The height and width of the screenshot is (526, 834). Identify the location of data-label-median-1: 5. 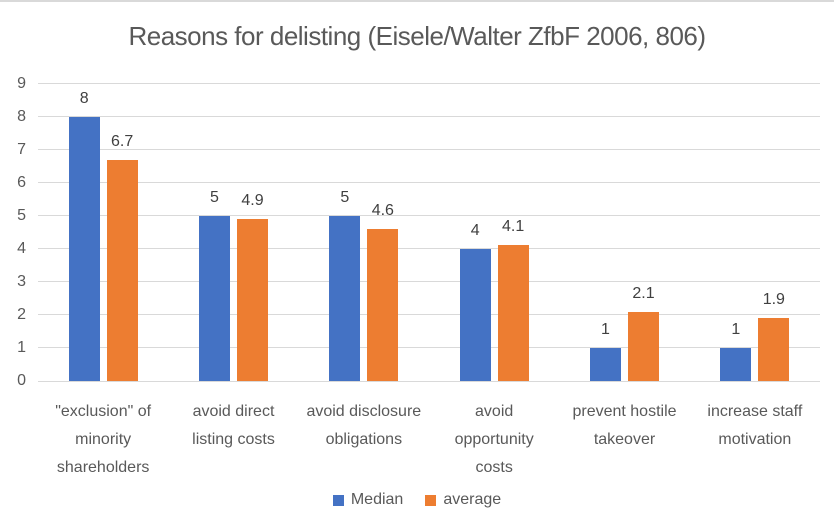
(214, 197).